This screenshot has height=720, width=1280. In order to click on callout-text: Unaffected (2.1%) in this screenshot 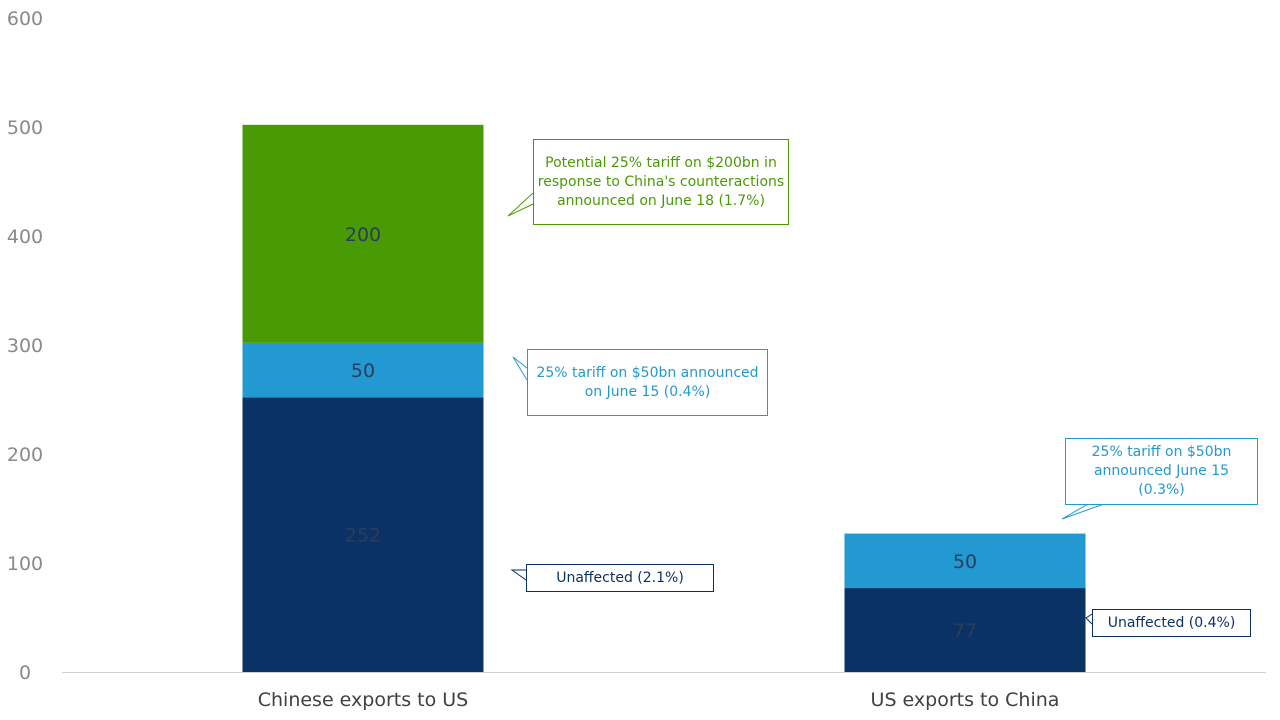, I will do `click(620, 577)`.